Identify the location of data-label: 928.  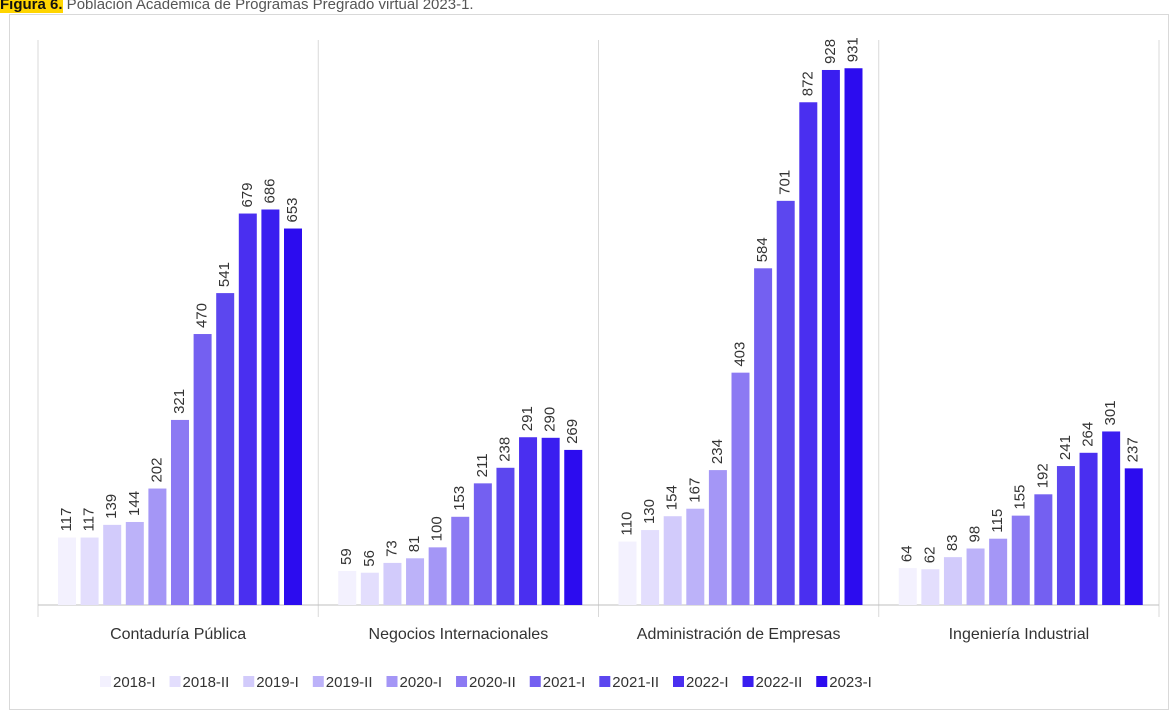
(830, 51).